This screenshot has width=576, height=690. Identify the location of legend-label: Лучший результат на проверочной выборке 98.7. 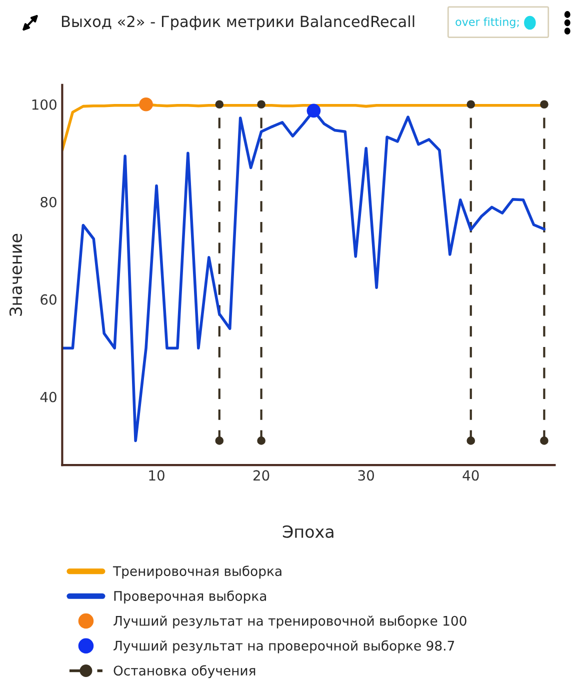
(284, 647).